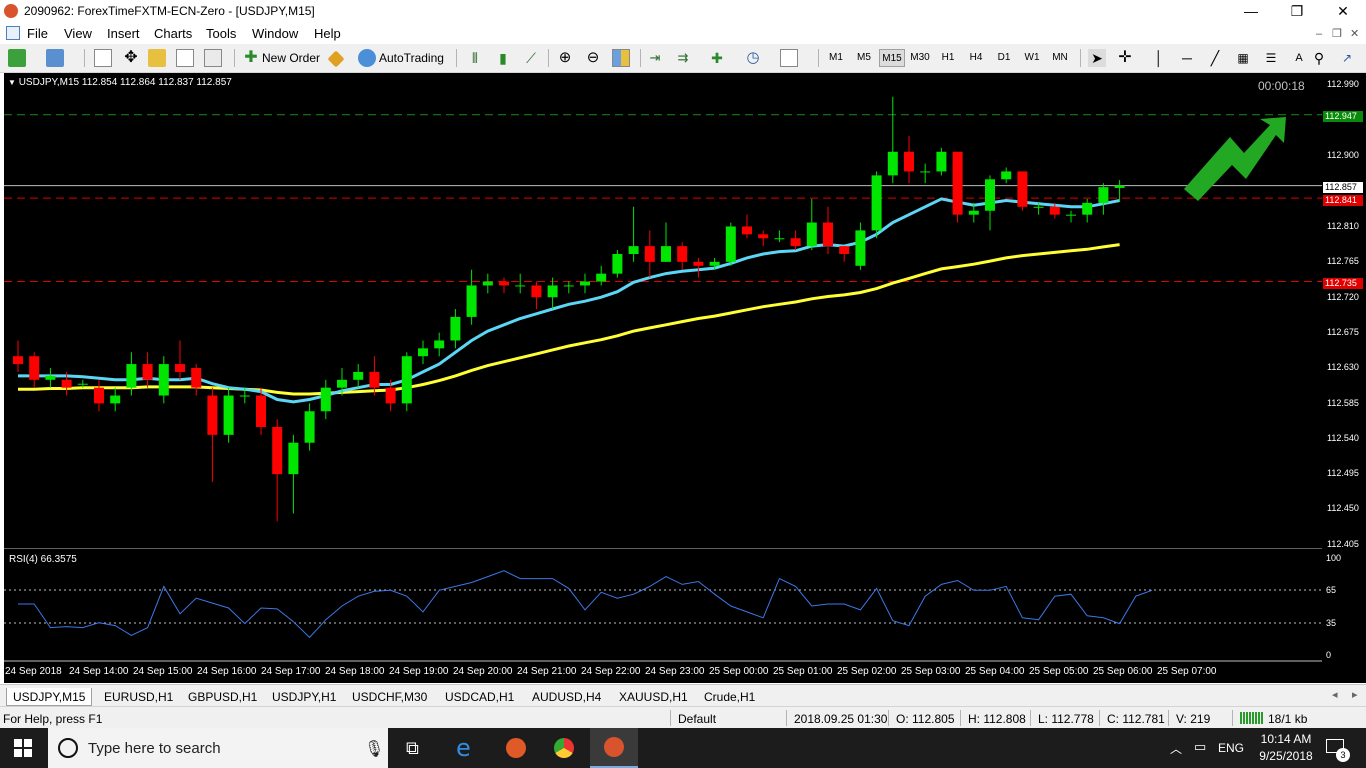 The image size is (1366, 768). Describe the element at coordinates (717, 58) in the screenshot. I see `indicators-icon: ✚` at that location.